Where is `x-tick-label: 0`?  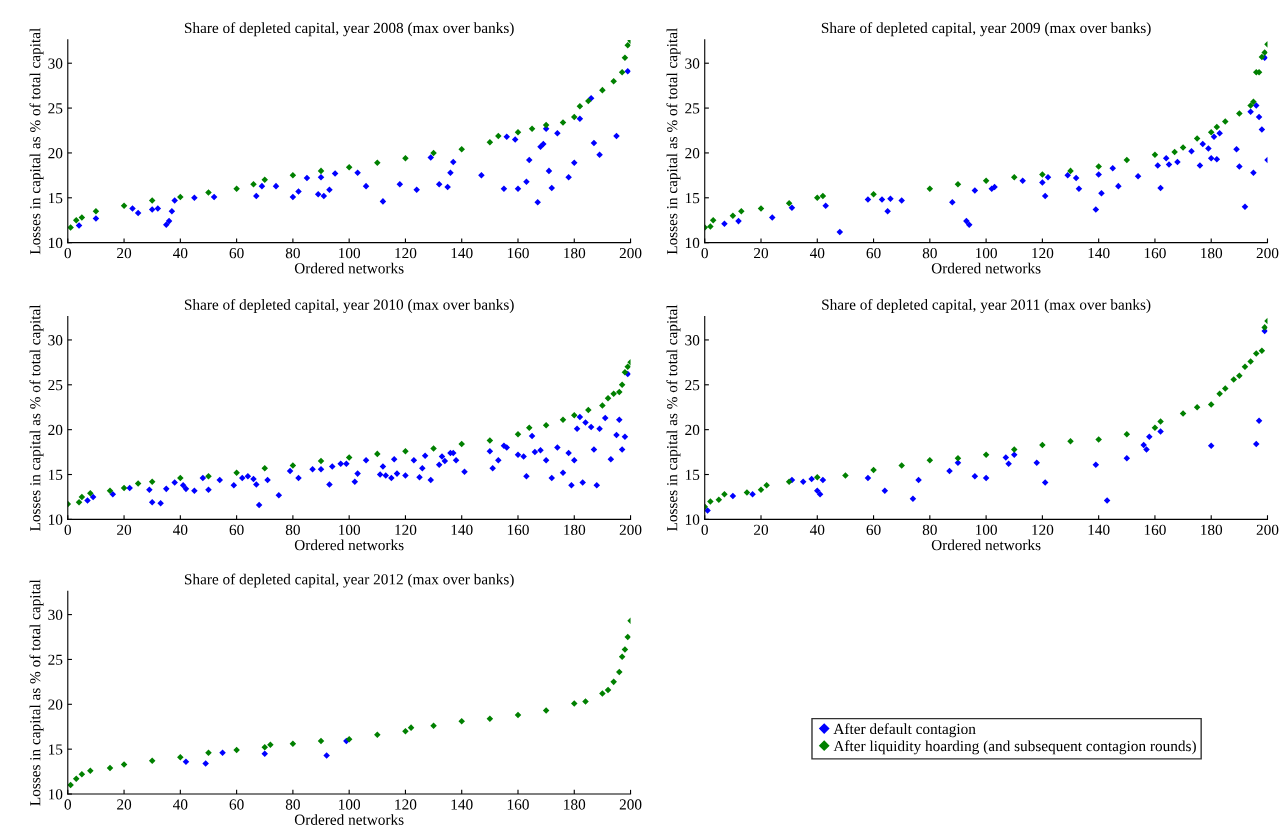 x-tick-label: 0 is located at coordinates (704, 253).